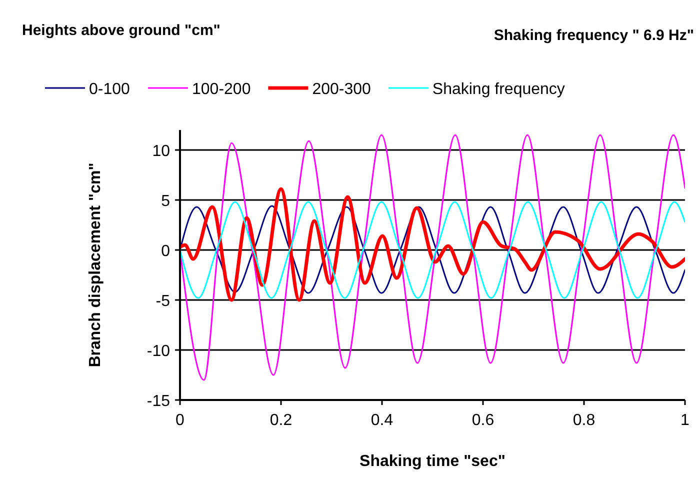  I want to click on x-tick-label: 0.8, so click(584, 420).